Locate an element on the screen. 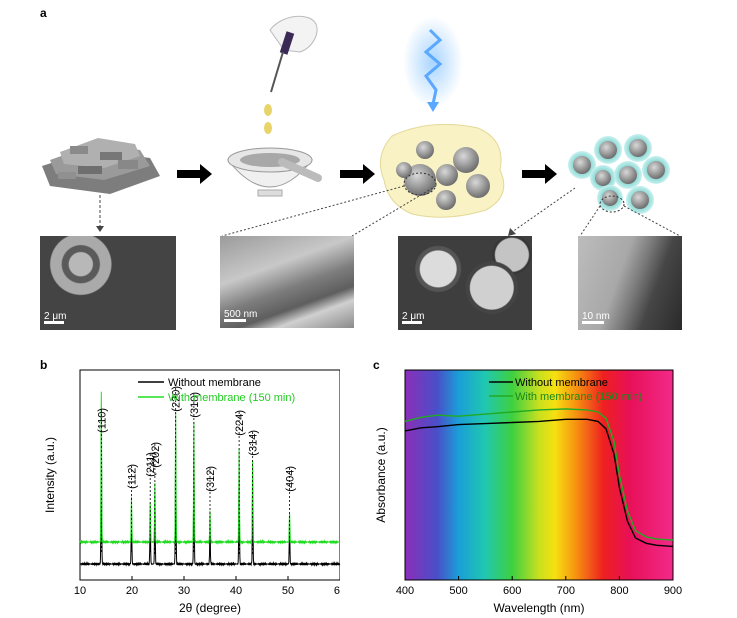 This screenshot has width=737, height=618. x-tick-label: 900 is located at coordinates (673, 591).